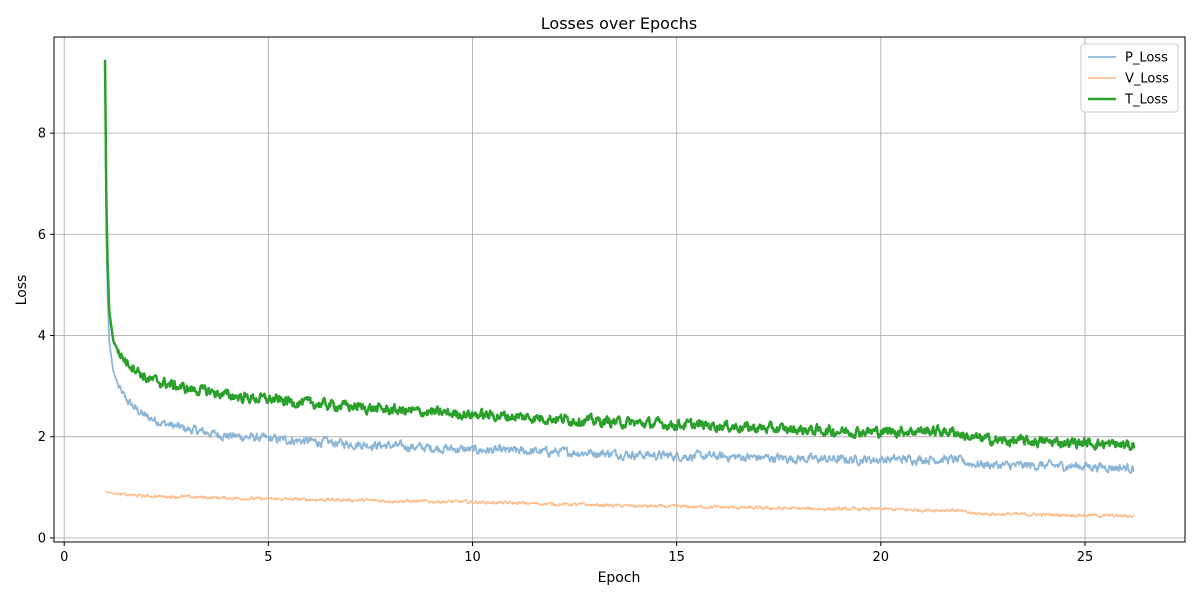  Describe the element at coordinates (42, 538) in the screenshot. I see `y-tick-label: 0` at that location.